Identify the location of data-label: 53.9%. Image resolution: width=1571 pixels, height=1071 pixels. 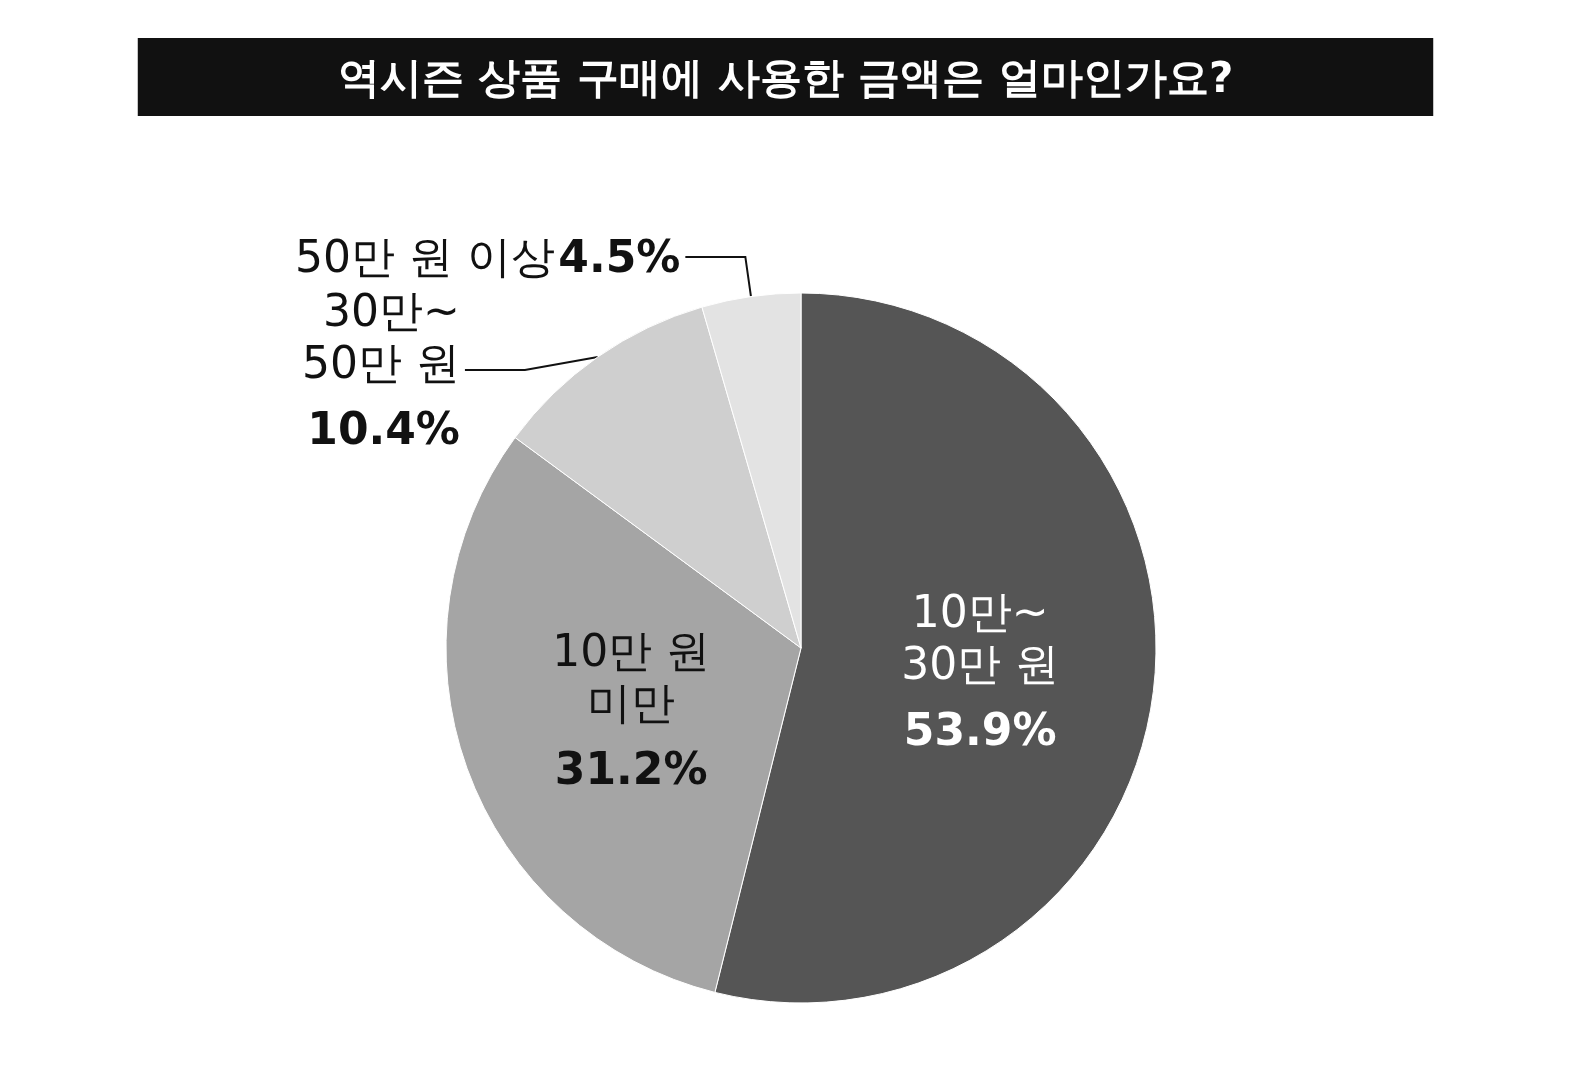
(980, 729).